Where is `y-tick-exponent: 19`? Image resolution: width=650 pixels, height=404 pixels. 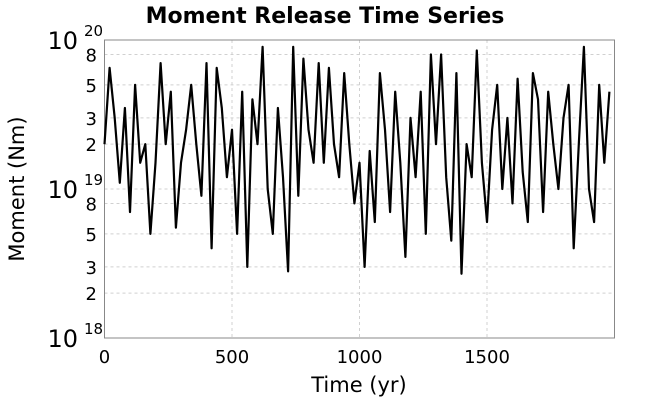
y-tick-exponent: 19 is located at coordinates (93, 180).